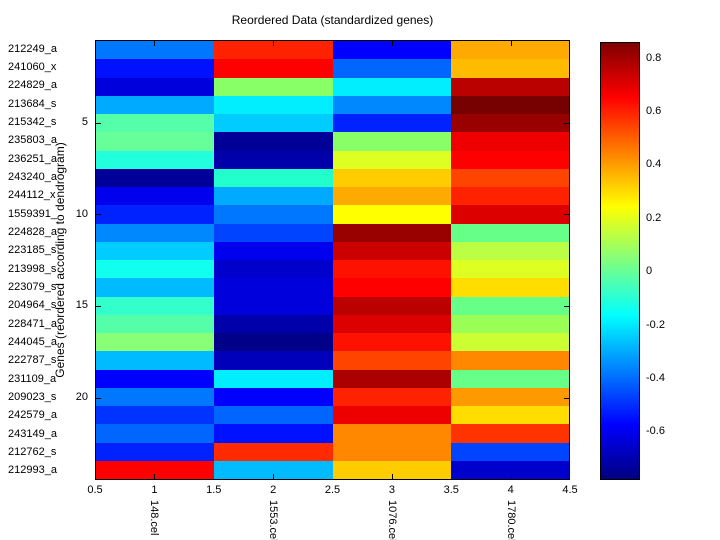 The height and width of the screenshot is (540, 720). I want to click on colorbar, so click(620, 261).